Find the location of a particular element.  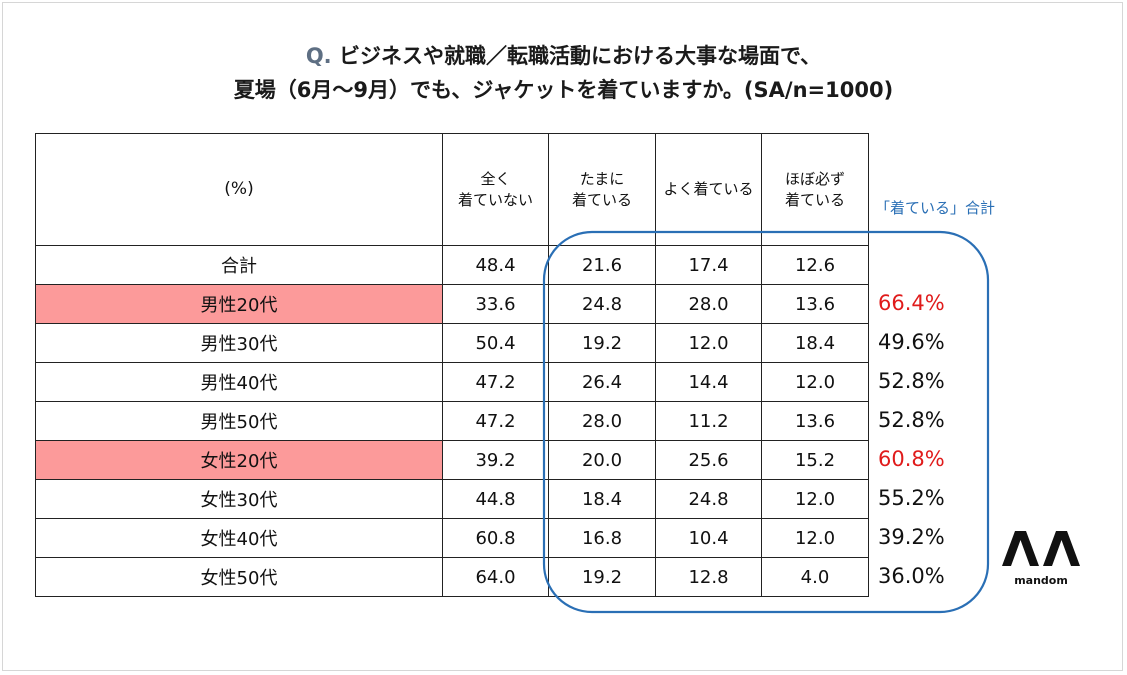

mandom-logo-icon is located at coordinates (1041, 548).